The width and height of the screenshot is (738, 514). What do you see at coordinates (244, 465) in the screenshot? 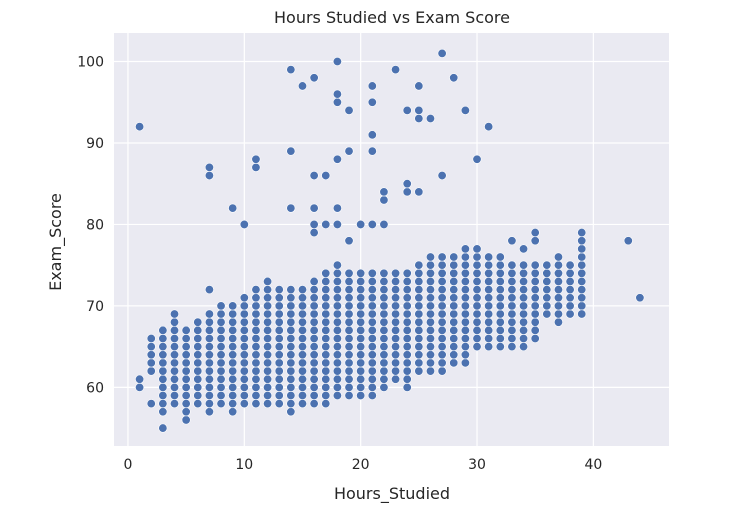
I see `x-tick-label: 10` at bounding box center [244, 465].